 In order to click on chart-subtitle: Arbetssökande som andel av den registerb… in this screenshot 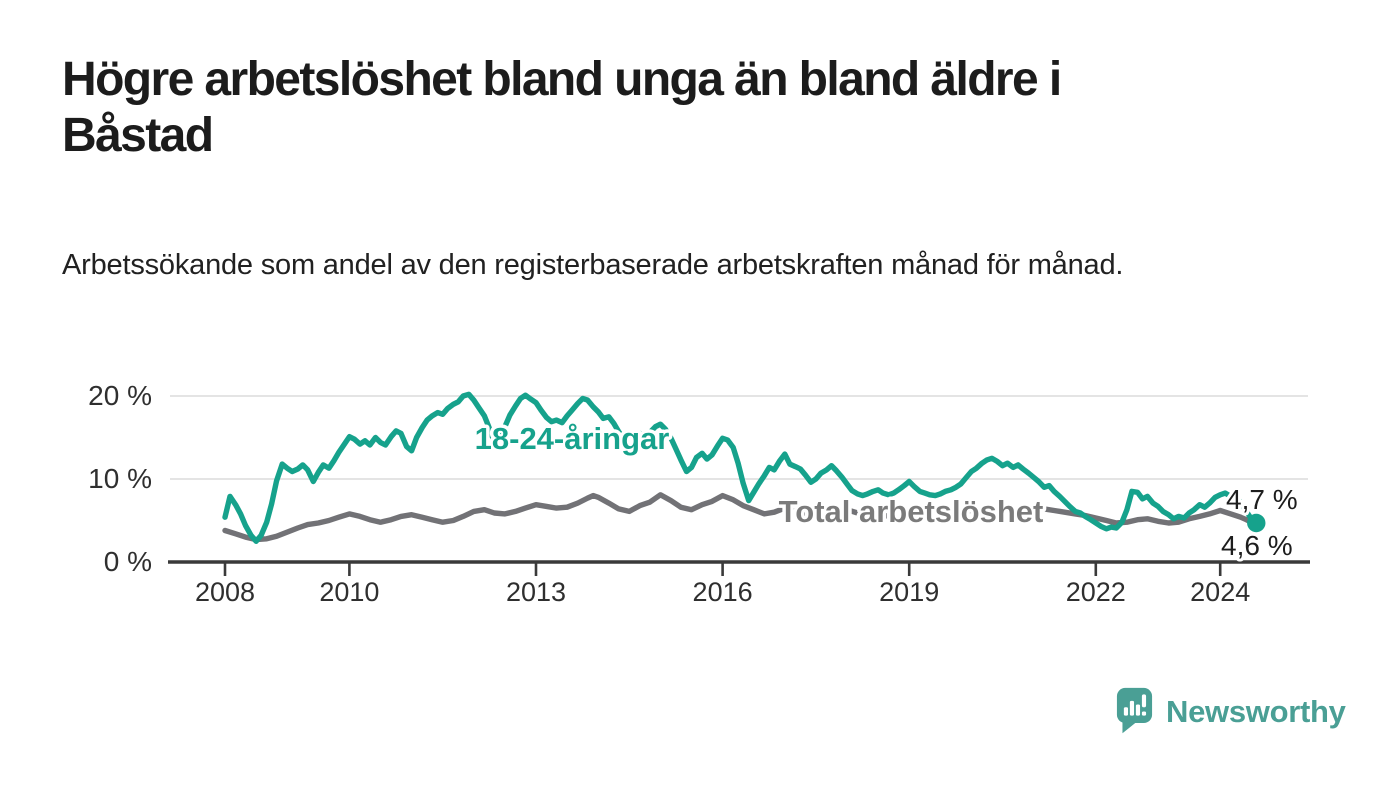, I will do `click(593, 265)`.